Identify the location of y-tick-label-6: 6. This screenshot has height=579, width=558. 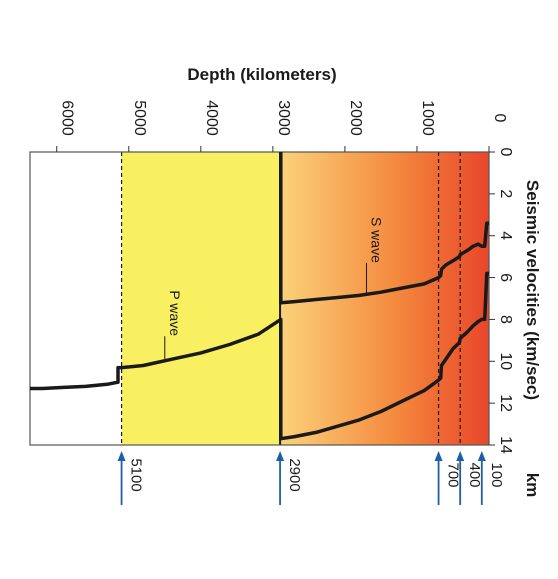
(505, 277).